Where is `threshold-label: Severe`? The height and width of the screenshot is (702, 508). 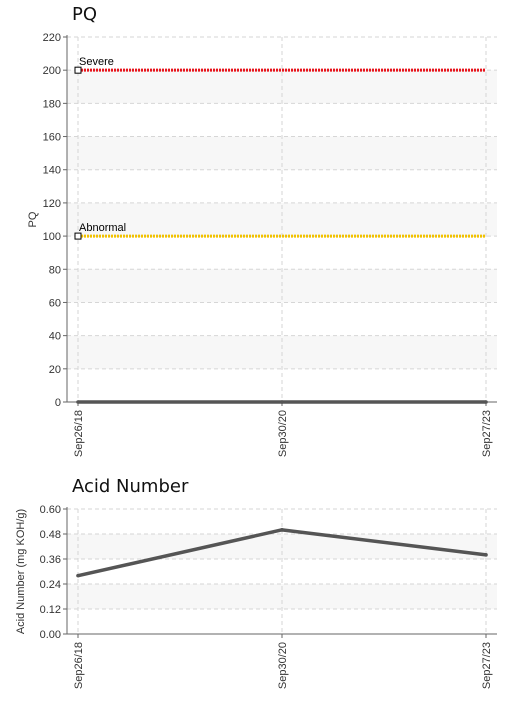 threshold-label: Severe is located at coordinates (96, 62).